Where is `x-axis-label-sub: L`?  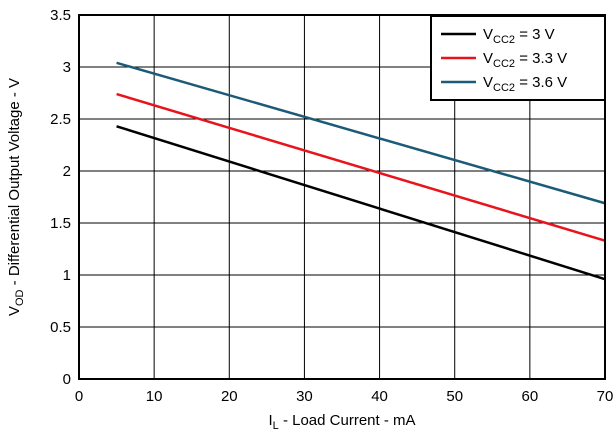 x-axis-label-sub: L is located at coordinates (276, 426).